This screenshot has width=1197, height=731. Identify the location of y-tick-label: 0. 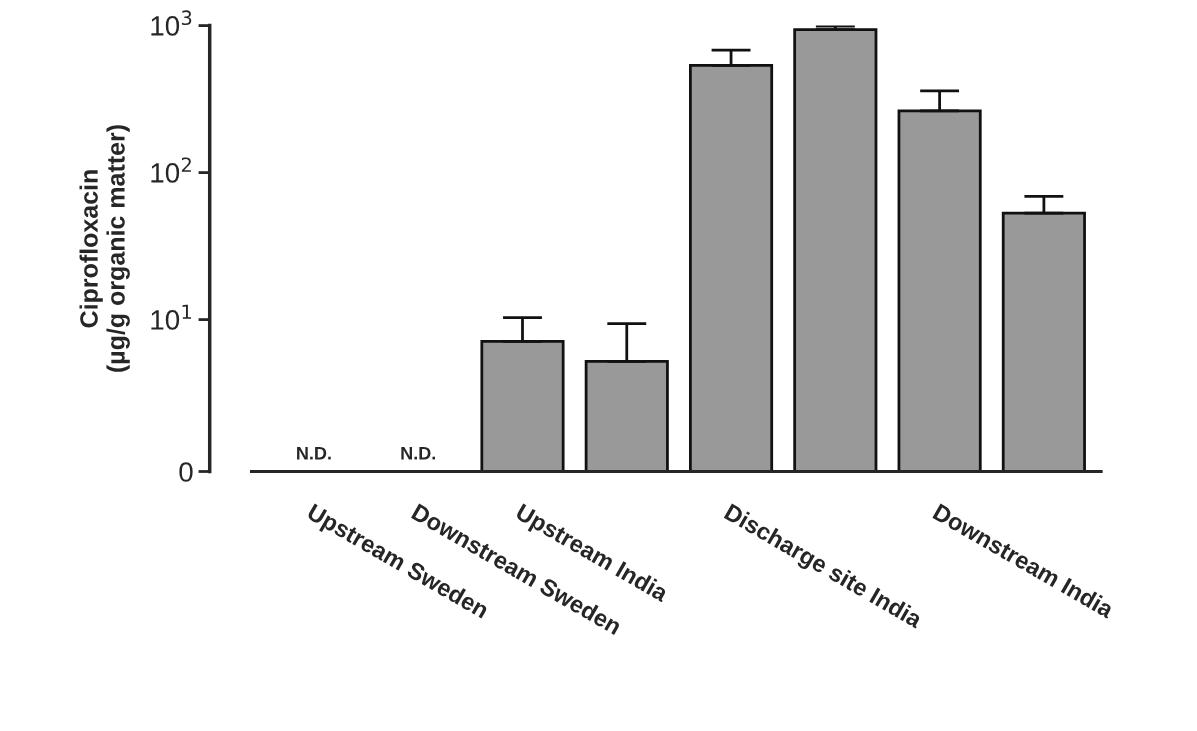
(186, 472).